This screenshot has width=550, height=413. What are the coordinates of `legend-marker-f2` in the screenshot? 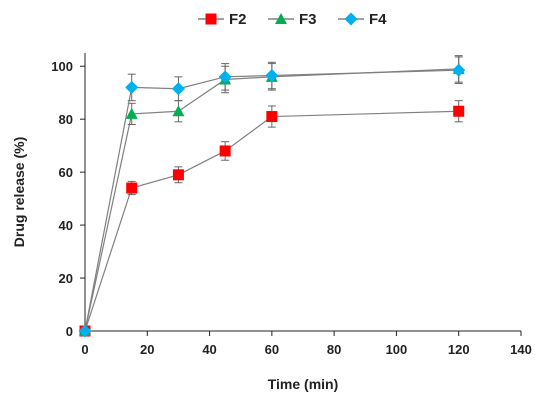 It's located at (211, 19).